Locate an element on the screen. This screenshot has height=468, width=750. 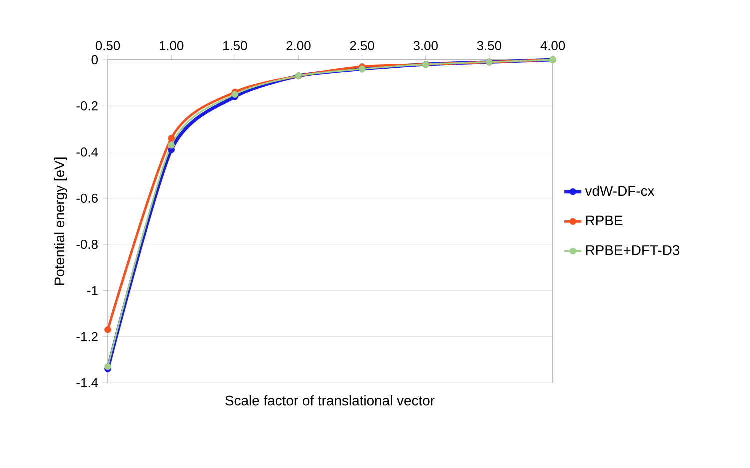
x-tick-label: 1.00 is located at coordinates (172, 45).